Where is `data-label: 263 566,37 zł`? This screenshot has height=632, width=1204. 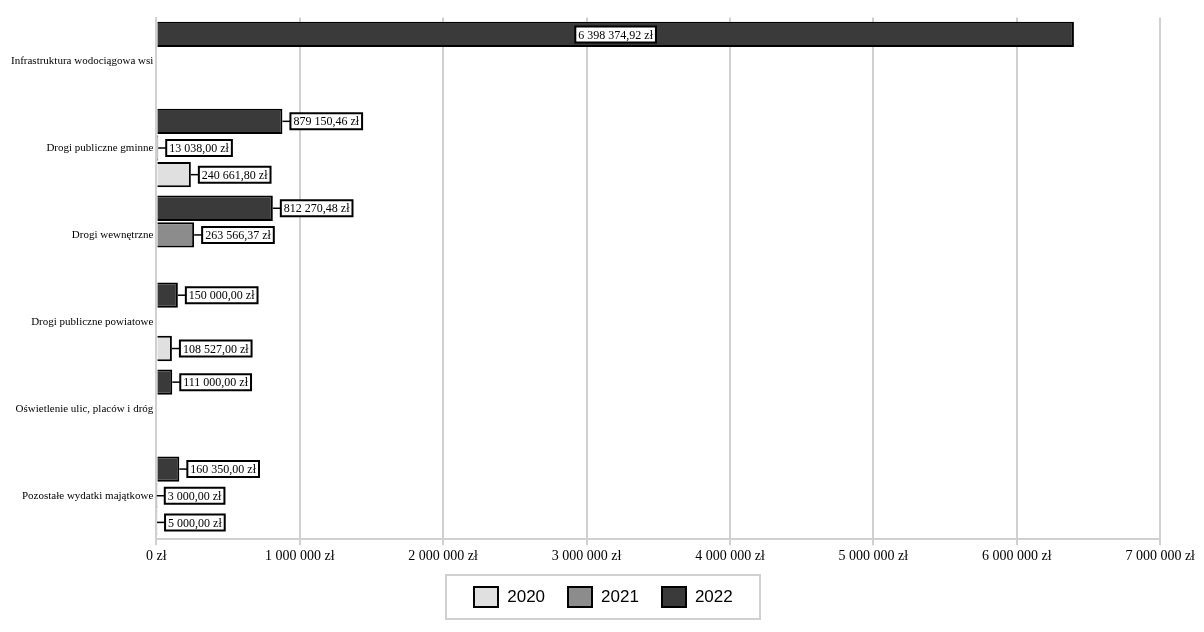
data-label: 263 566,37 zł is located at coordinates (238, 235).